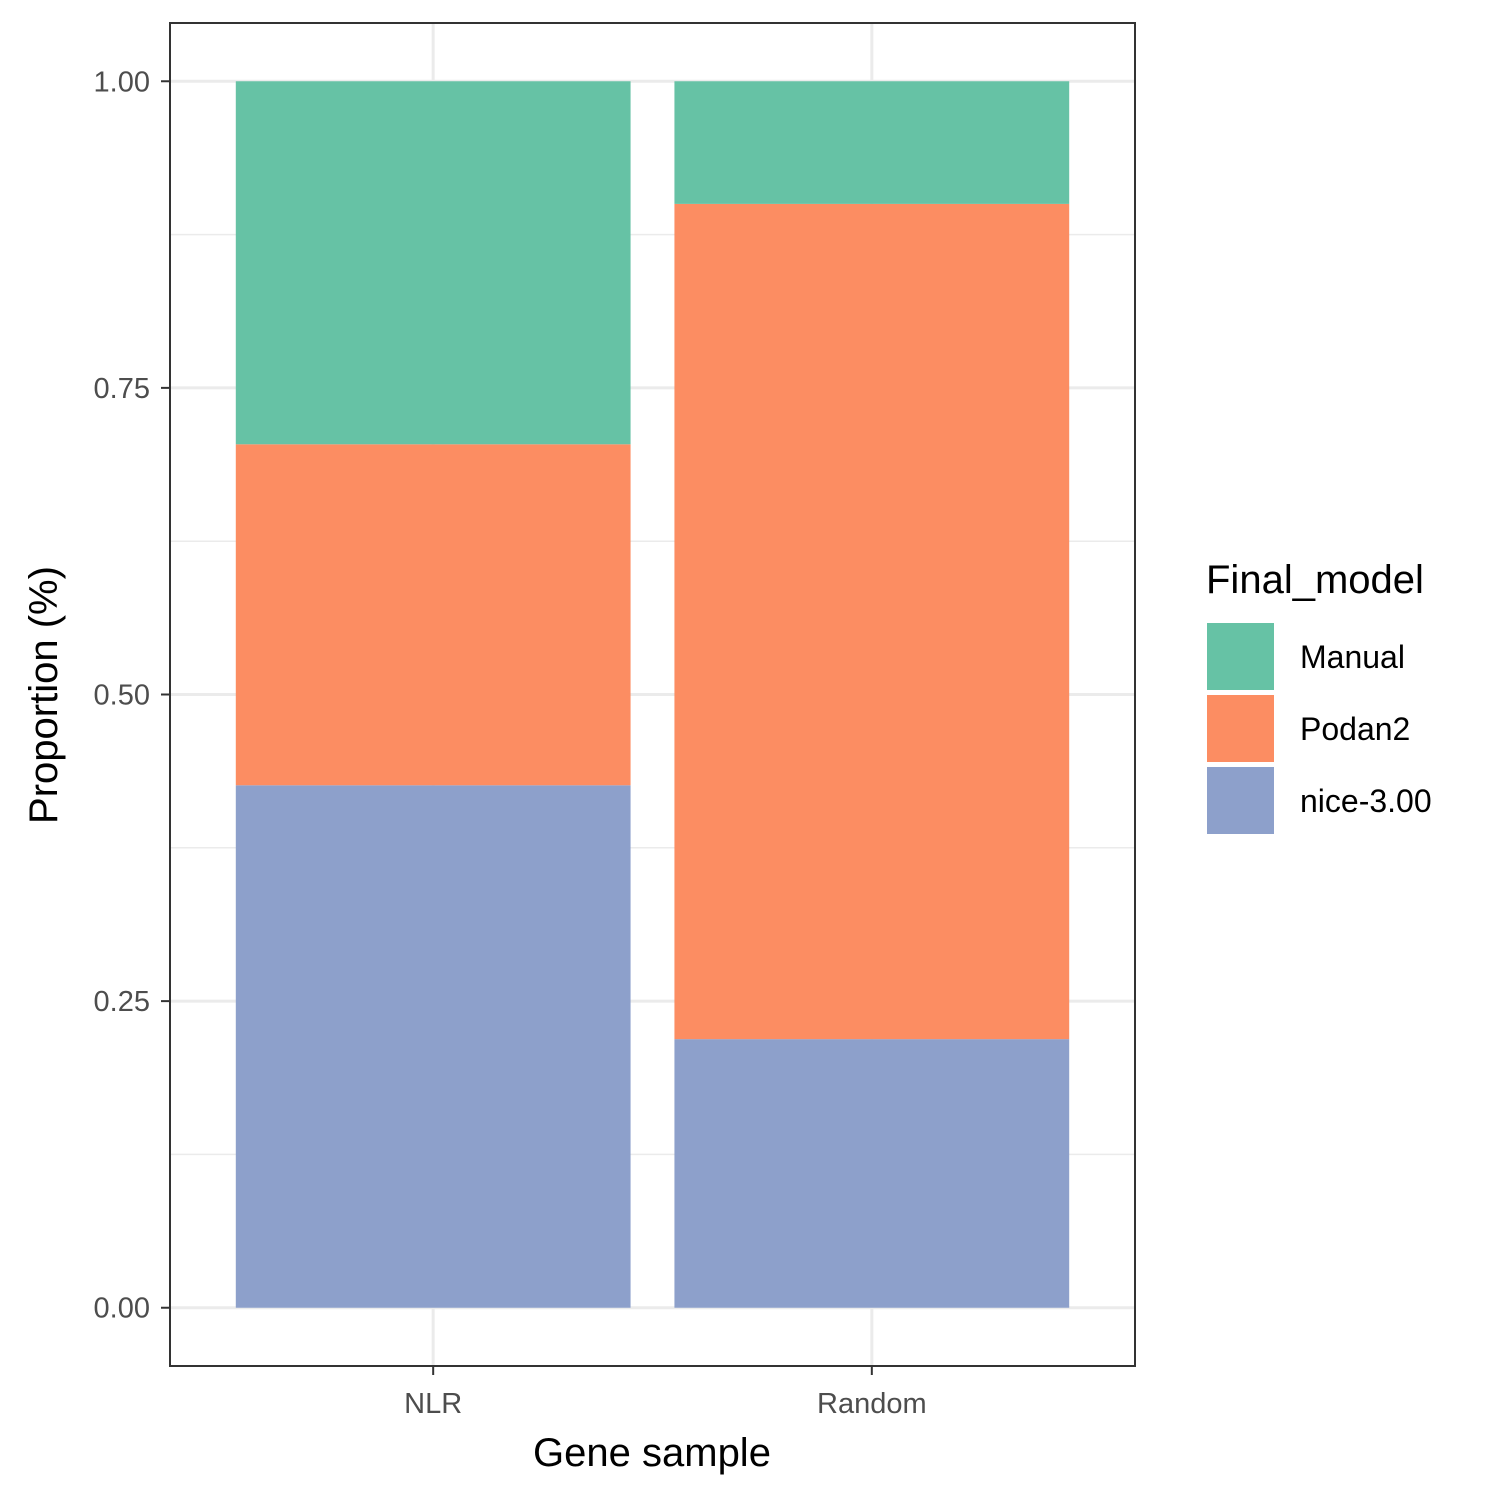  I want to click on legend-title: Final_model, so click(1315, 580).